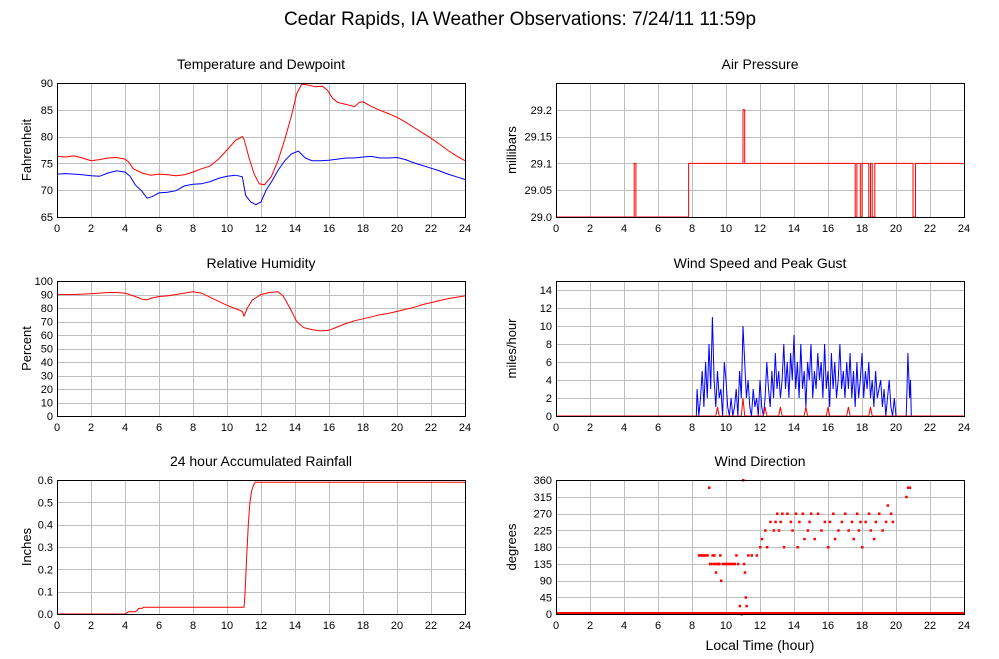  I want to click on pressure-x-tick-label: 0, so click(556, 229).